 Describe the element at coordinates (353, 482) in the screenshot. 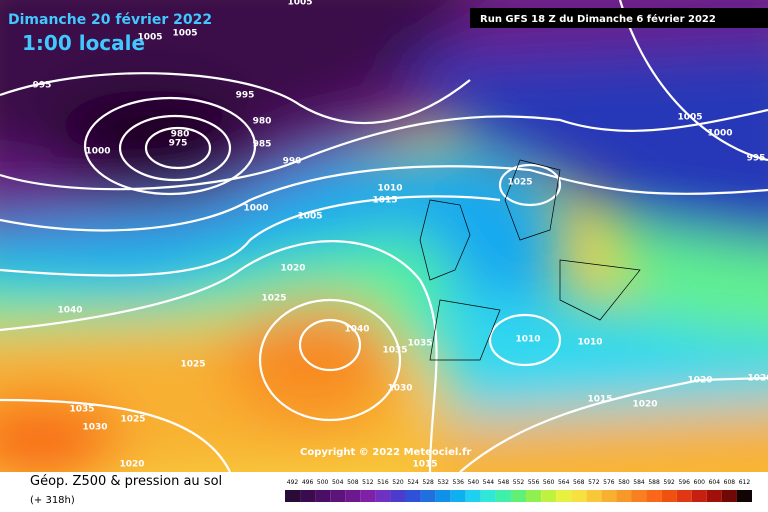

I see `scale-label: 508` at that location.